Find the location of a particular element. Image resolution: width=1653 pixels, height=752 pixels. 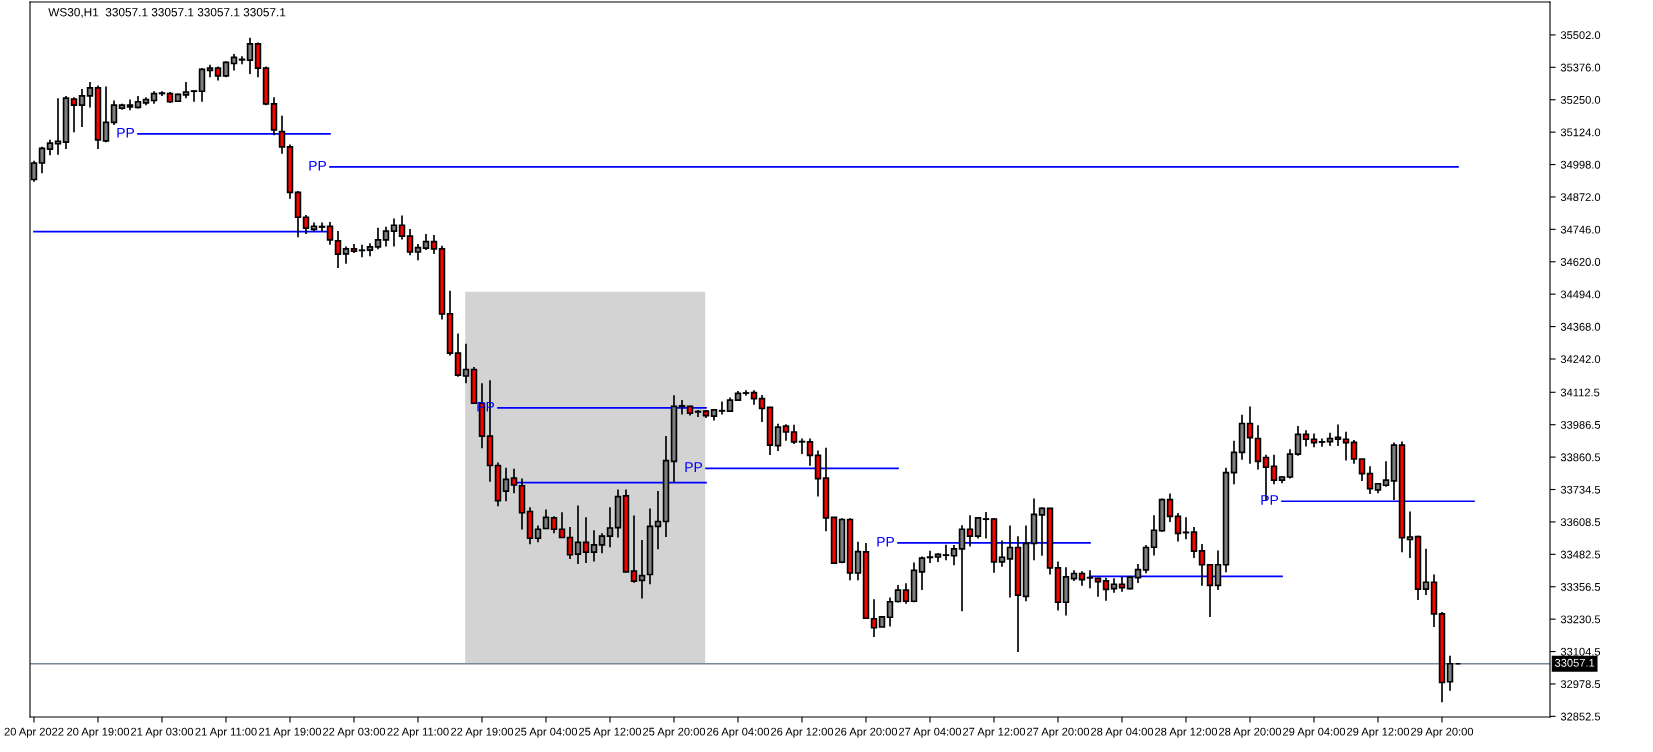

y-tick-label: 34746.0 is located at coordinates (1580, 229).